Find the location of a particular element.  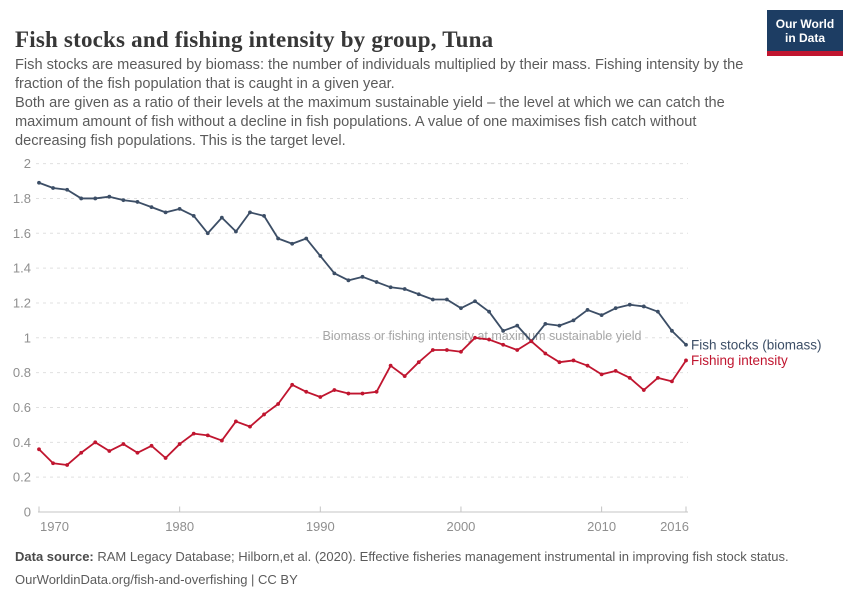

legend-label-fishing-intensity: Fishing intensity is located at coordinates (739, 360).